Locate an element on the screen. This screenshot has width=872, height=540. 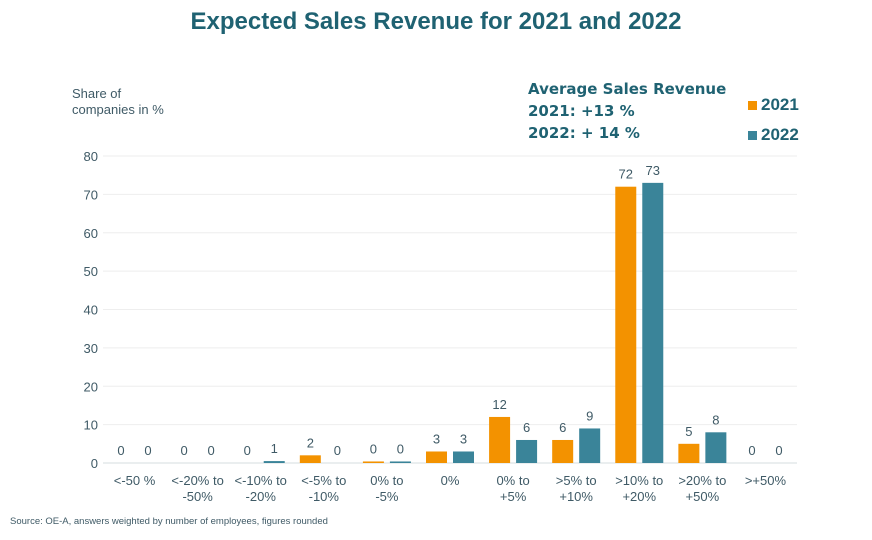
annotation-line-2022: 2022: + 14 % is located at coordinates (584, 133).